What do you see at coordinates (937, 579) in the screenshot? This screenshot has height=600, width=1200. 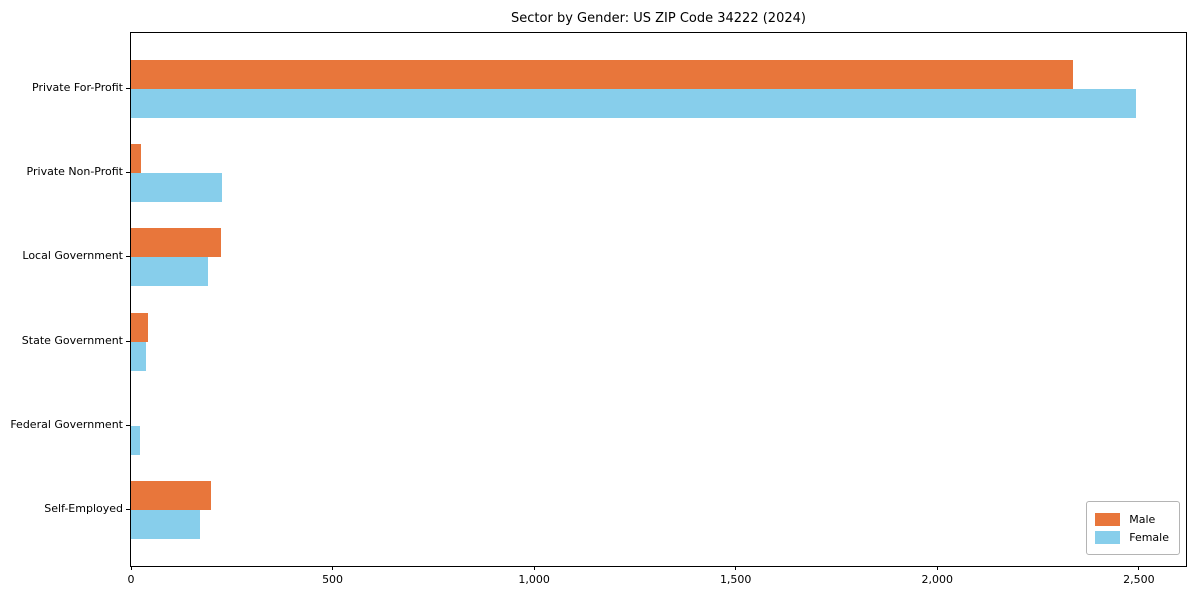 I see `x-tick-label: 2,000` at bounding box center [937, 579].